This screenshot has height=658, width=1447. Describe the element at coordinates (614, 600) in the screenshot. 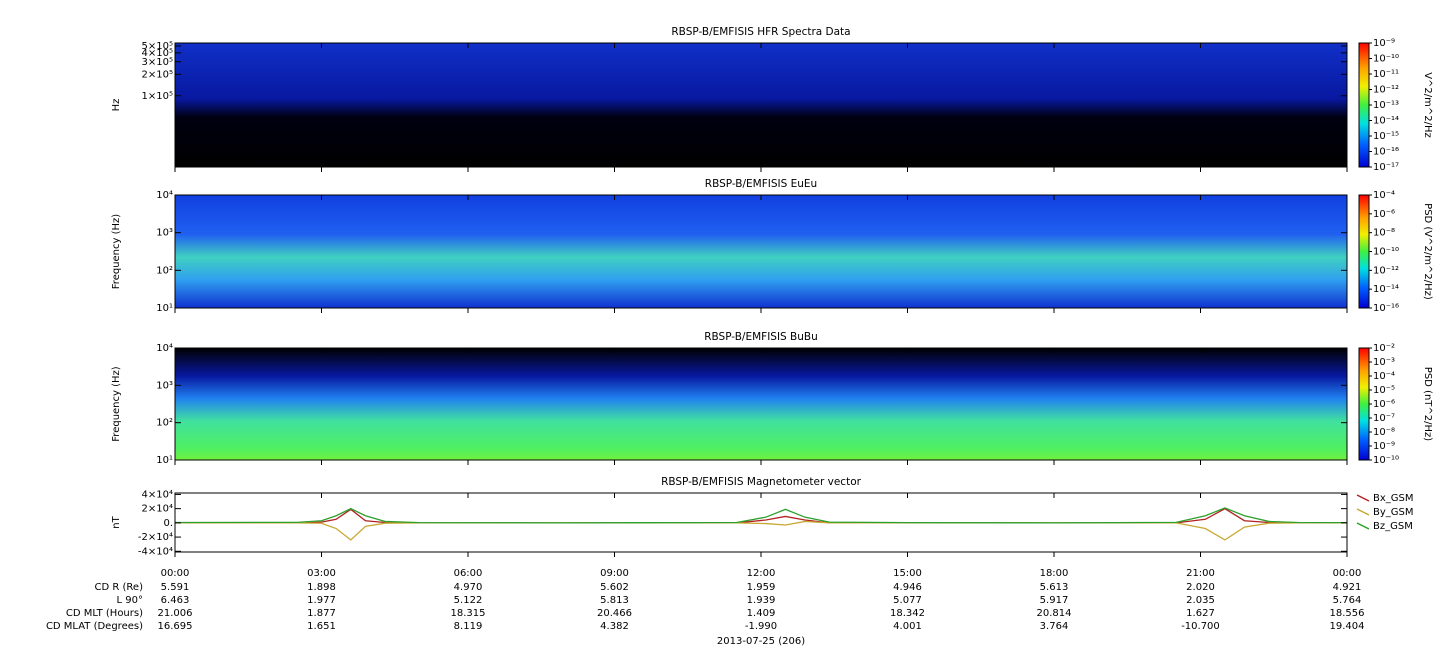

I see `ephemeris-value: 5.813` at that location.